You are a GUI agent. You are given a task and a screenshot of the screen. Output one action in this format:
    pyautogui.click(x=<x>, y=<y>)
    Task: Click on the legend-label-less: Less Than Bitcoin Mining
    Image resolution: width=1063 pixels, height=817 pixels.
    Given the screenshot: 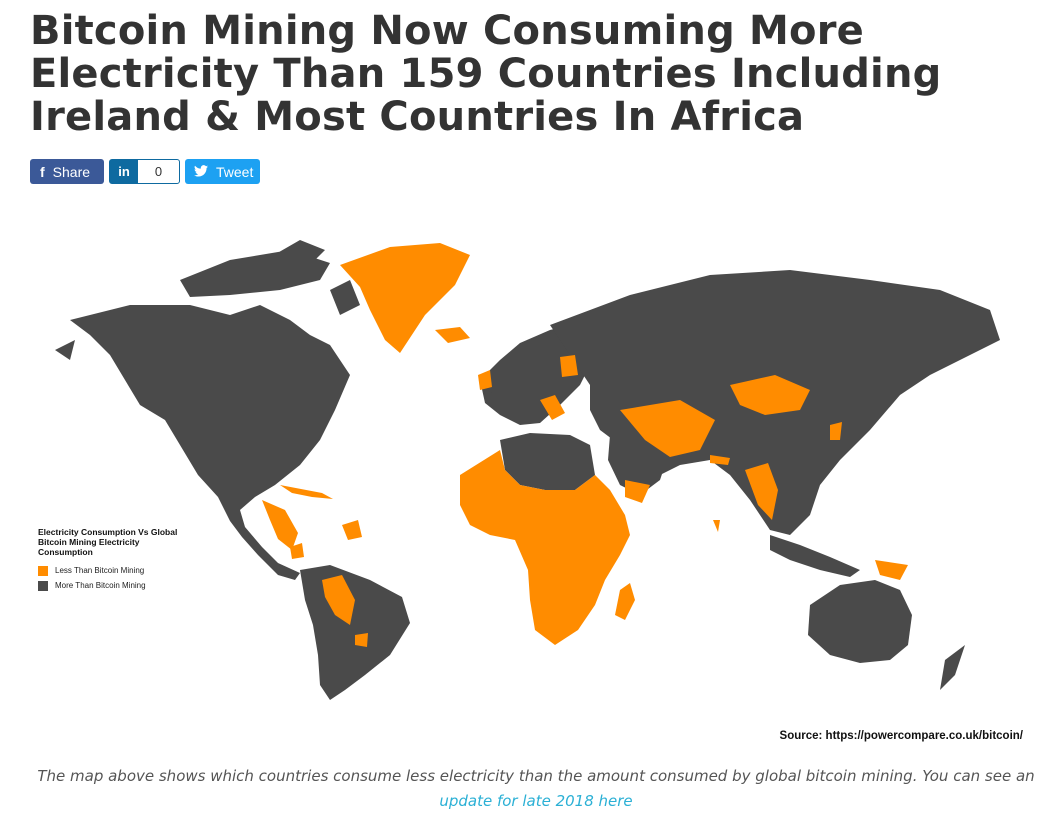 What is the action you would take?
    pyautogui.click(x=100, y=570)
    